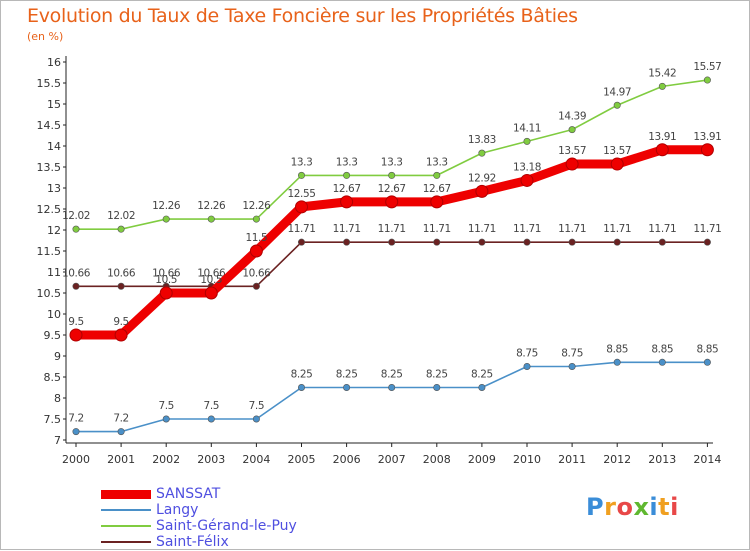 The height and width of the screenshot is (551, 750). Describe the element at coordinates (664, 507) in the screenshot. I see `logo-letter: t` at that location.